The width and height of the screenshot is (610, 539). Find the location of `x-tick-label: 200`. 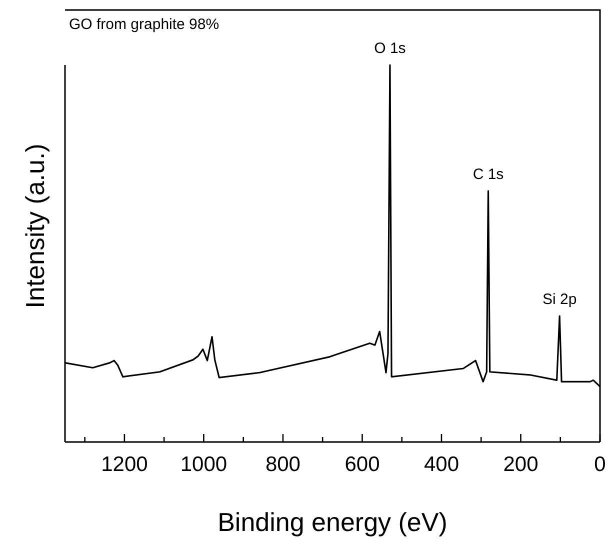

x-tick-label: 200 is located at coordinates (520, 464).